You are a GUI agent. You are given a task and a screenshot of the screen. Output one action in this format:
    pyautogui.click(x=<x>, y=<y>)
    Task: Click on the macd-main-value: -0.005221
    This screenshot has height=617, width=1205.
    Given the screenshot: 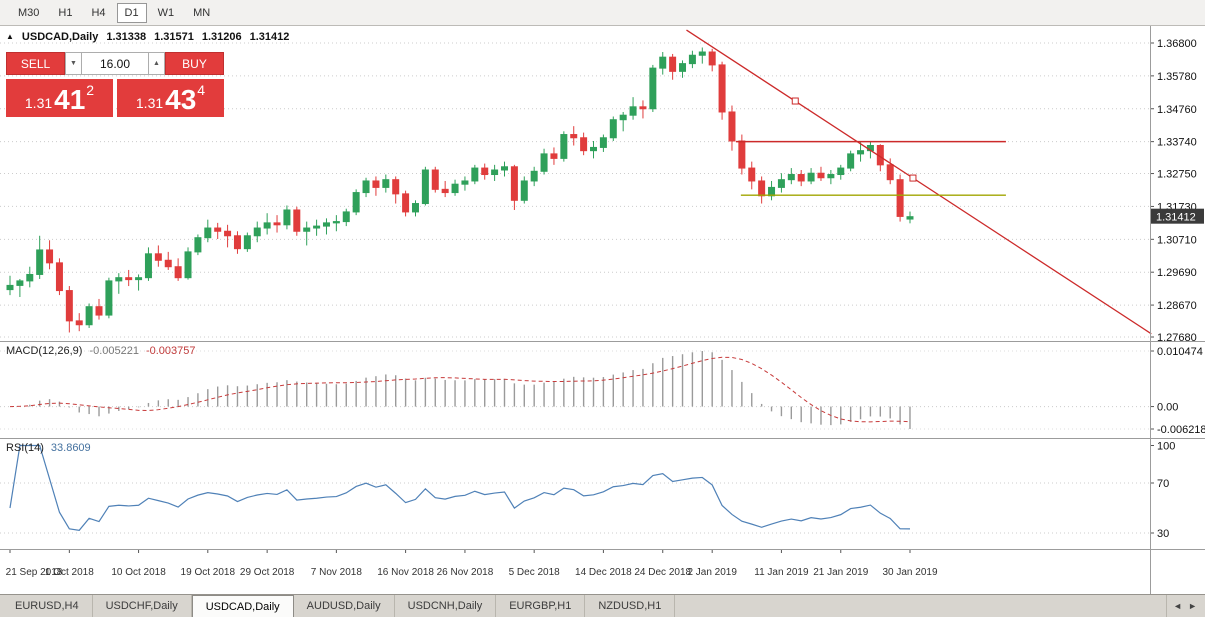 What is the action you would take?
    pyautogui.click(x=114, y=351)
    